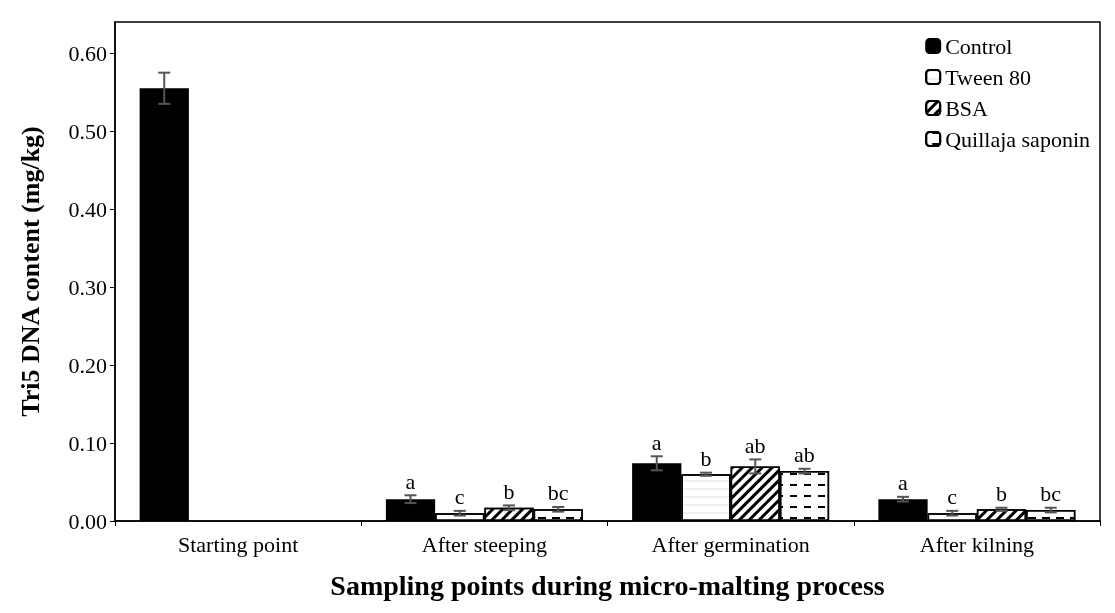  What do you see at coordinates (87, 521) in the screenshot?
I see `y-tick-label: 0.00` at bounding box center [87, 521].